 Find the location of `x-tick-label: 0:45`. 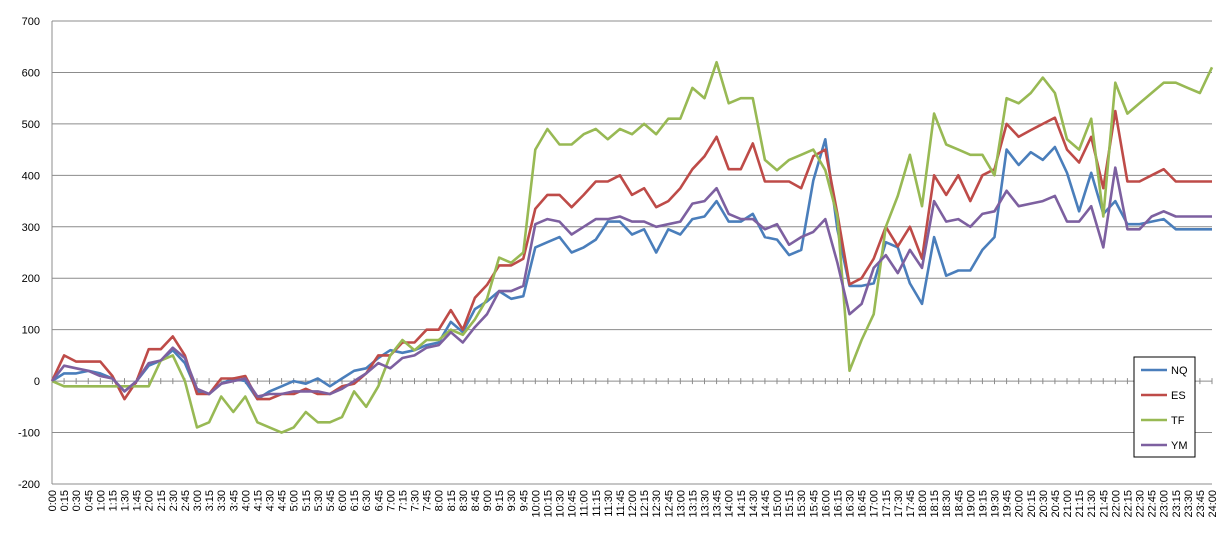

x-tick-label: 0:45 is located at coordinates (89, 500).